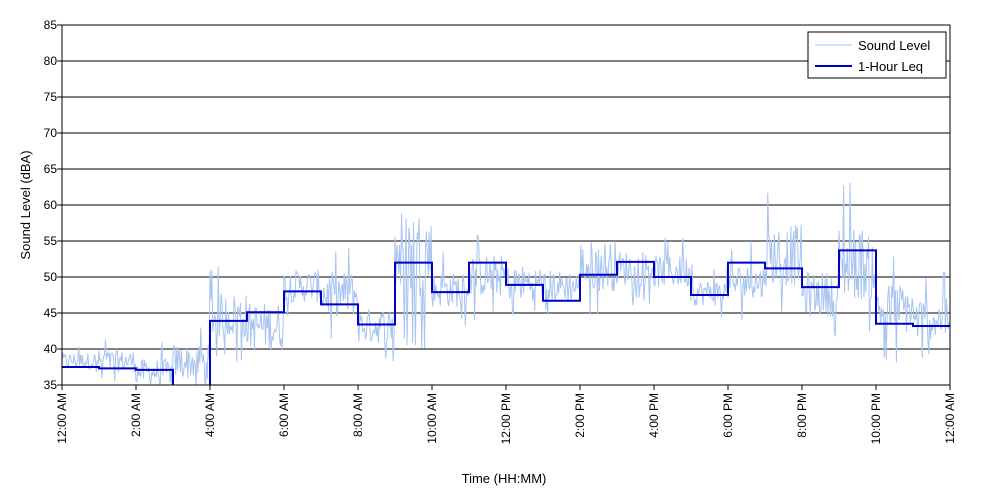  Describe the element at coordinates (894, 45) in the screenshot. I see `legend-label-sound-level: Sound Level` at that location.